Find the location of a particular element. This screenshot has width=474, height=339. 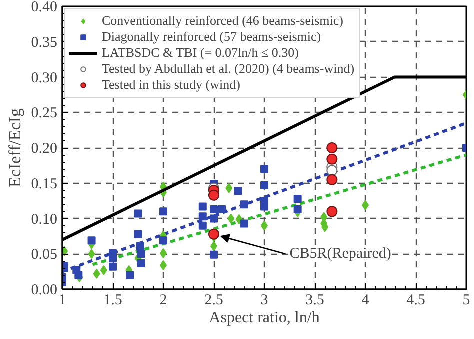

y-tick-label: 0.25 is located at coordinates (44, 114).